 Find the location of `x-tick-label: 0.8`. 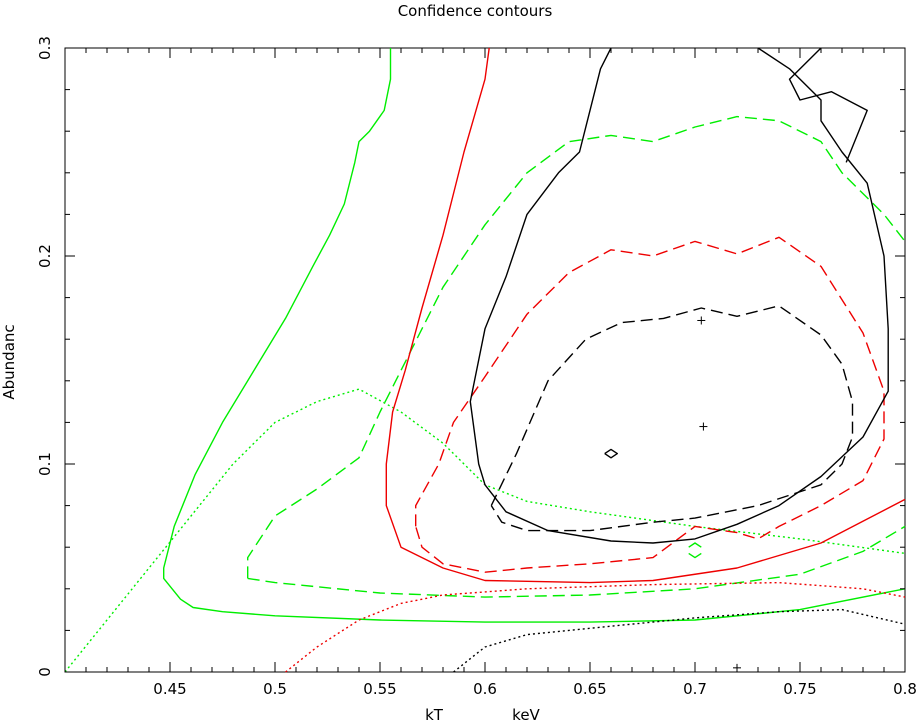

x-tick-label: 0.8 is located at coordinates (905, 689).